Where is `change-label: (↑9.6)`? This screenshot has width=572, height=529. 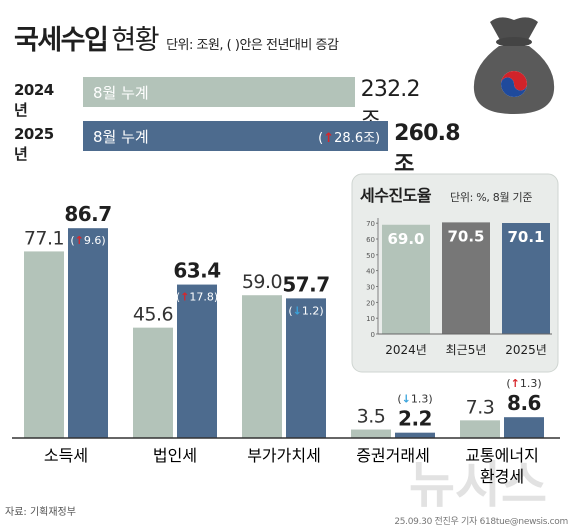 change-label: (↑9.6) is located at coordinates (87, 240).